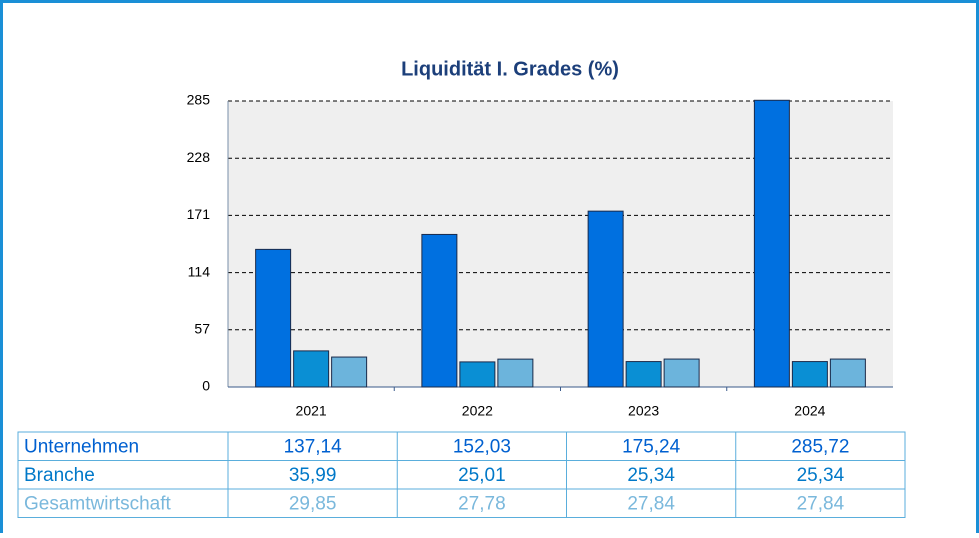  I want to click on table-row, so click(461, 503).